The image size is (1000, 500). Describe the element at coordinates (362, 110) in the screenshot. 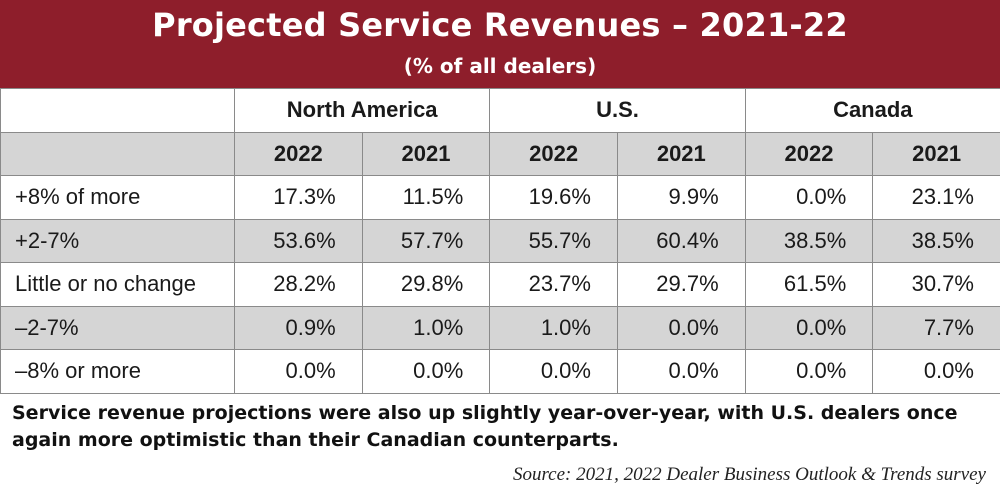

I see `region-header-north-america: North America` at that location.